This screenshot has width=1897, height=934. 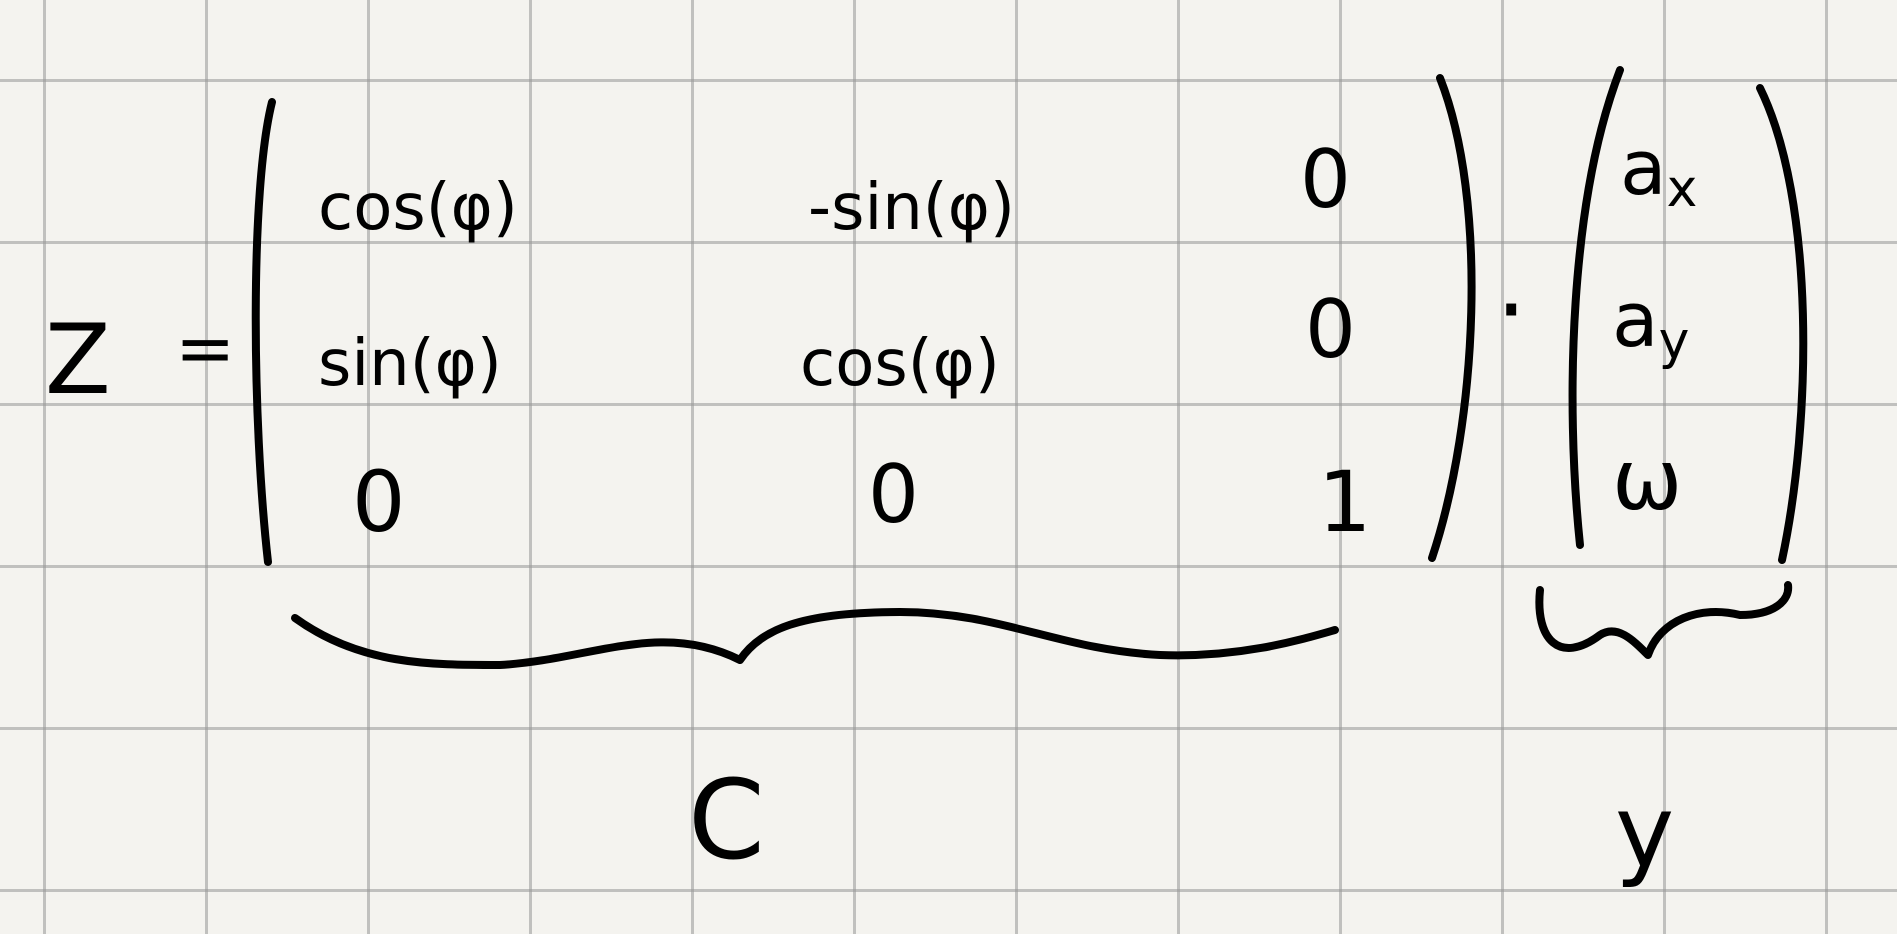 I want to click on equals-sign: =, so click(x=205, y=348).